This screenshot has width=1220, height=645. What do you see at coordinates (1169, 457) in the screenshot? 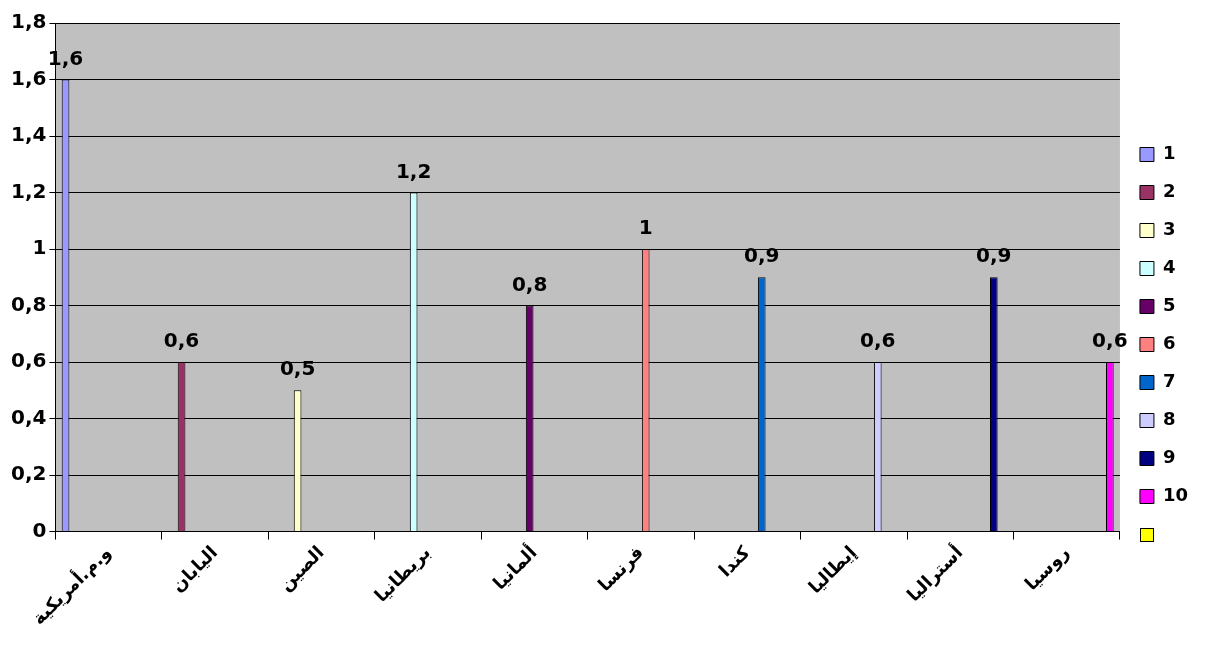
I see `legend-label: 9` at bounding box center [1169, 457].